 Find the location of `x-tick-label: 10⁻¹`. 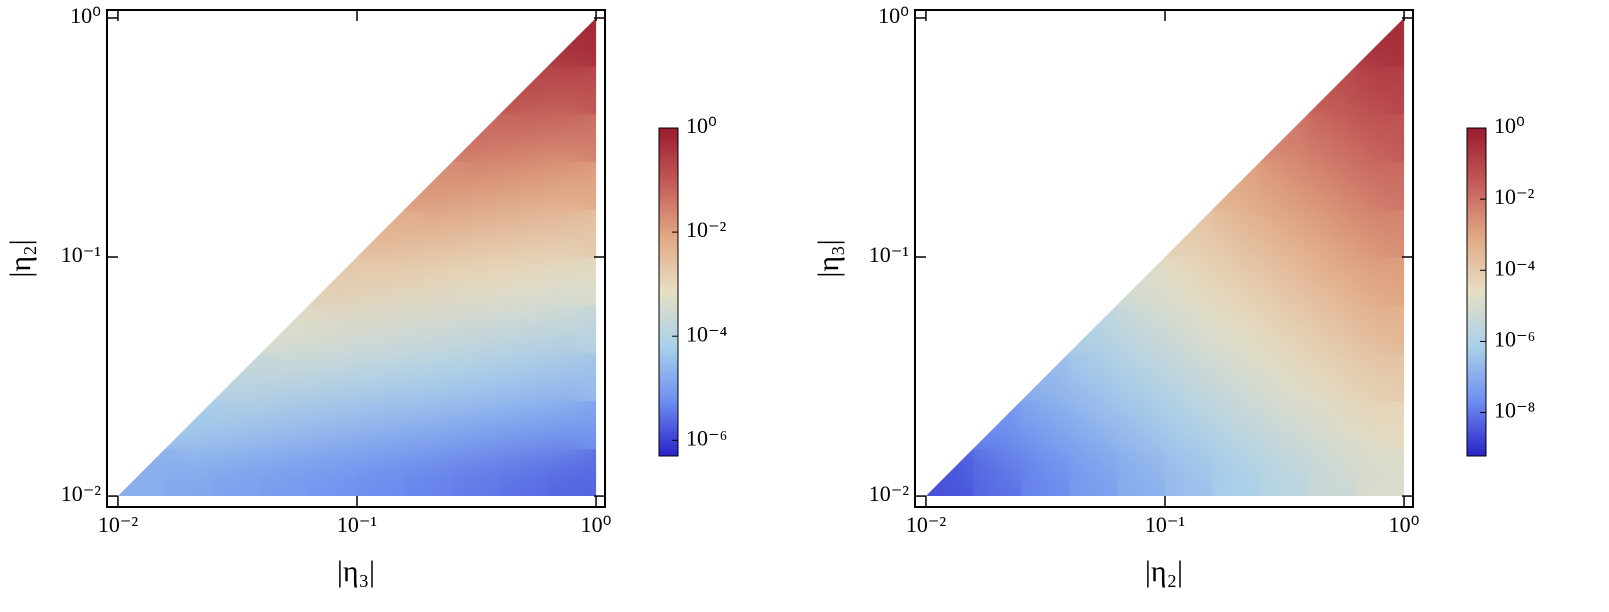

x-tick-label: 10⁻¹ is located at coordinates (357, 524).